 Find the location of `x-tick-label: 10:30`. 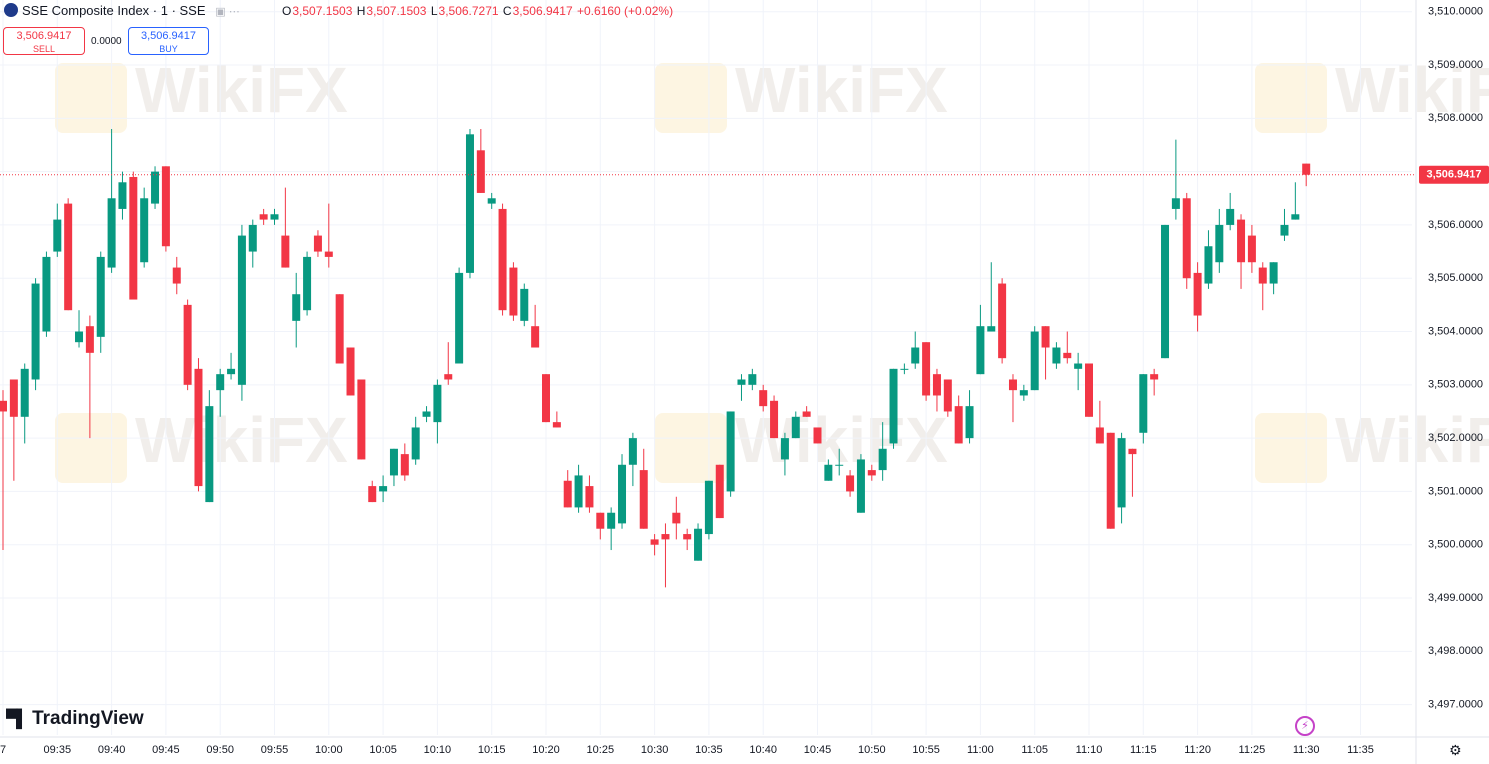

x-tick-label: 10:30 is located at coordinates (655, 750).